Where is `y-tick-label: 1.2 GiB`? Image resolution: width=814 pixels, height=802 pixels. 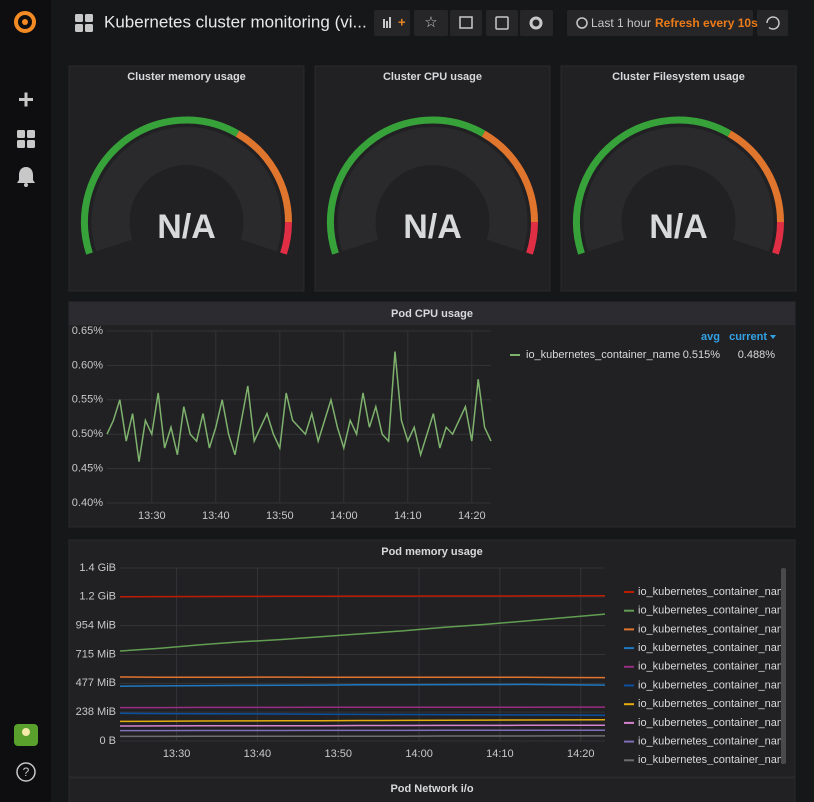 y-tick-label: 1.2 GiB is located at coordinates (97, 597).